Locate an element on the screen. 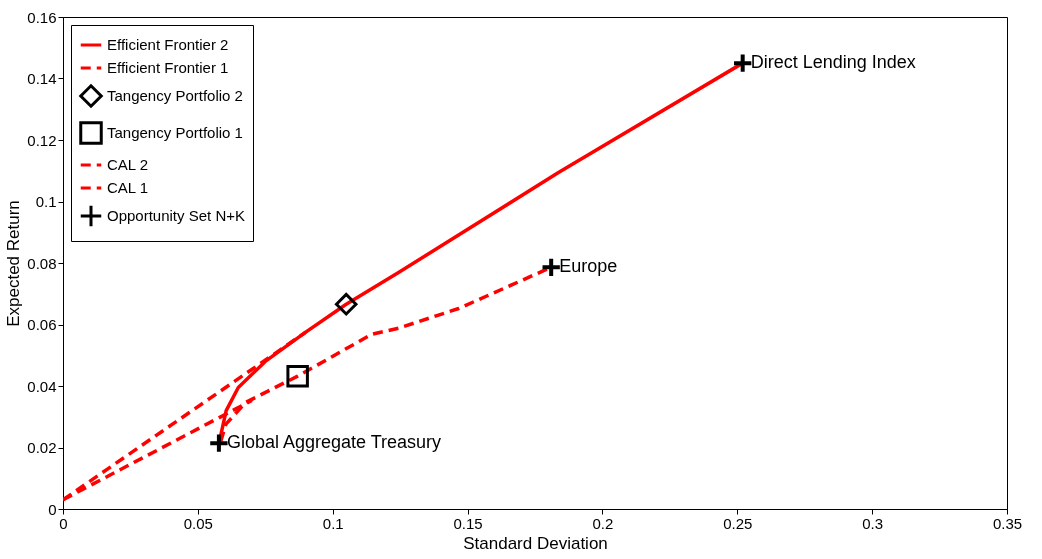  annotation: Direct Lending Index is located at coordinates (833, 62).